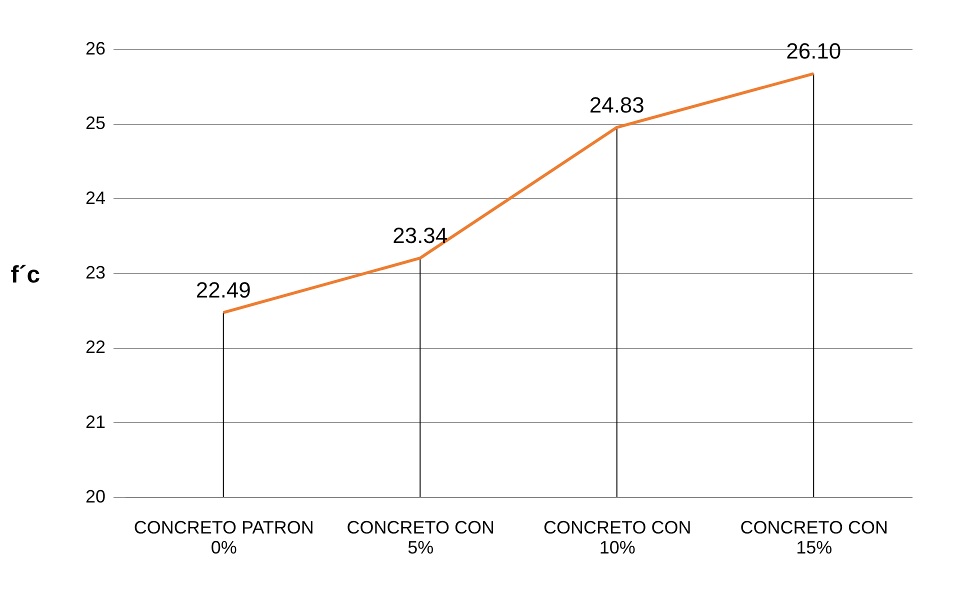 The width and height of the screenshot is (971, 595). I want to click on text: 26.10, so click(814, 51).